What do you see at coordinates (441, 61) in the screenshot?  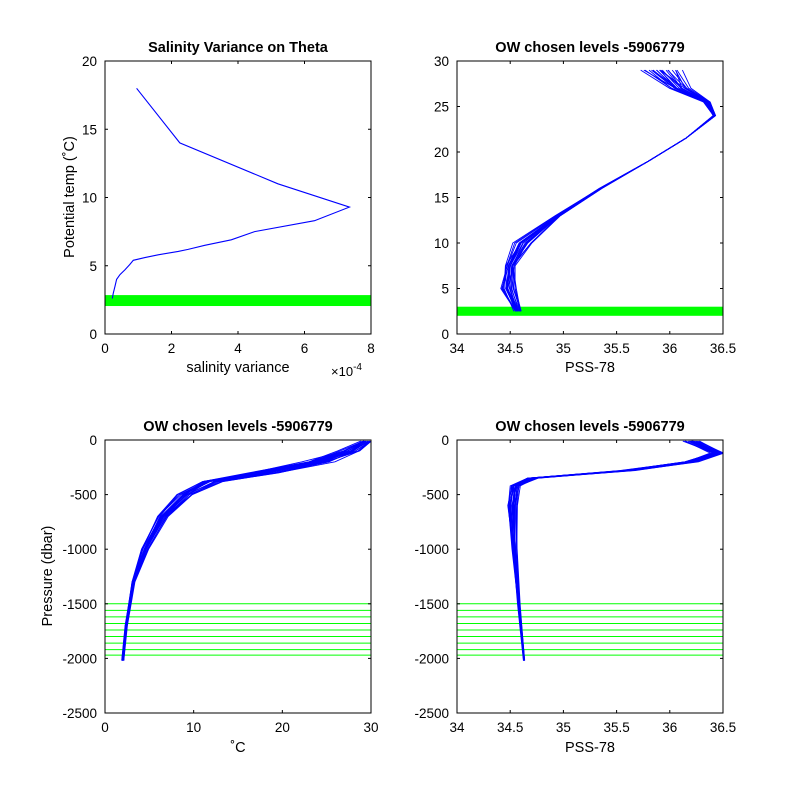 I see `y-tick-label: 30` at bounding box center [441, 61].